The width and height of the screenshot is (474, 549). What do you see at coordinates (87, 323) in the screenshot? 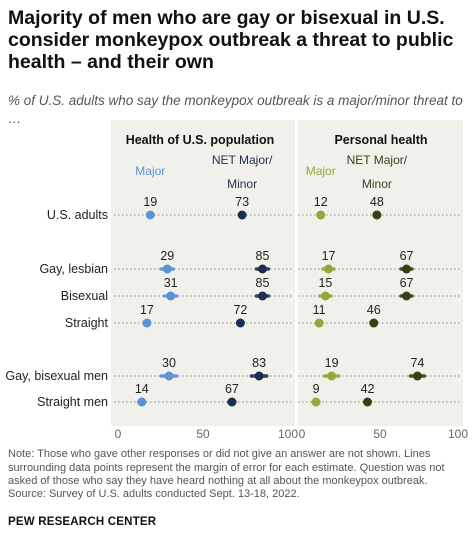
I see `category-label: Straight` at bounding box center [87, 323].